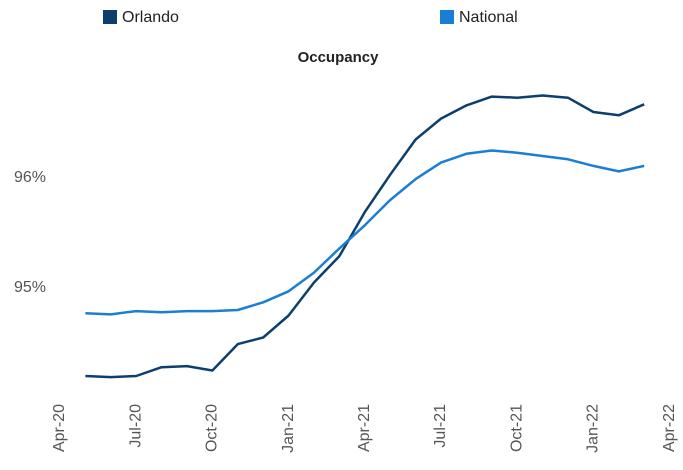  What do you see at coordinates (516, 428) in the screenshot?
I see `x-tick-label: Oct-21` at bounding box center [516, 428].